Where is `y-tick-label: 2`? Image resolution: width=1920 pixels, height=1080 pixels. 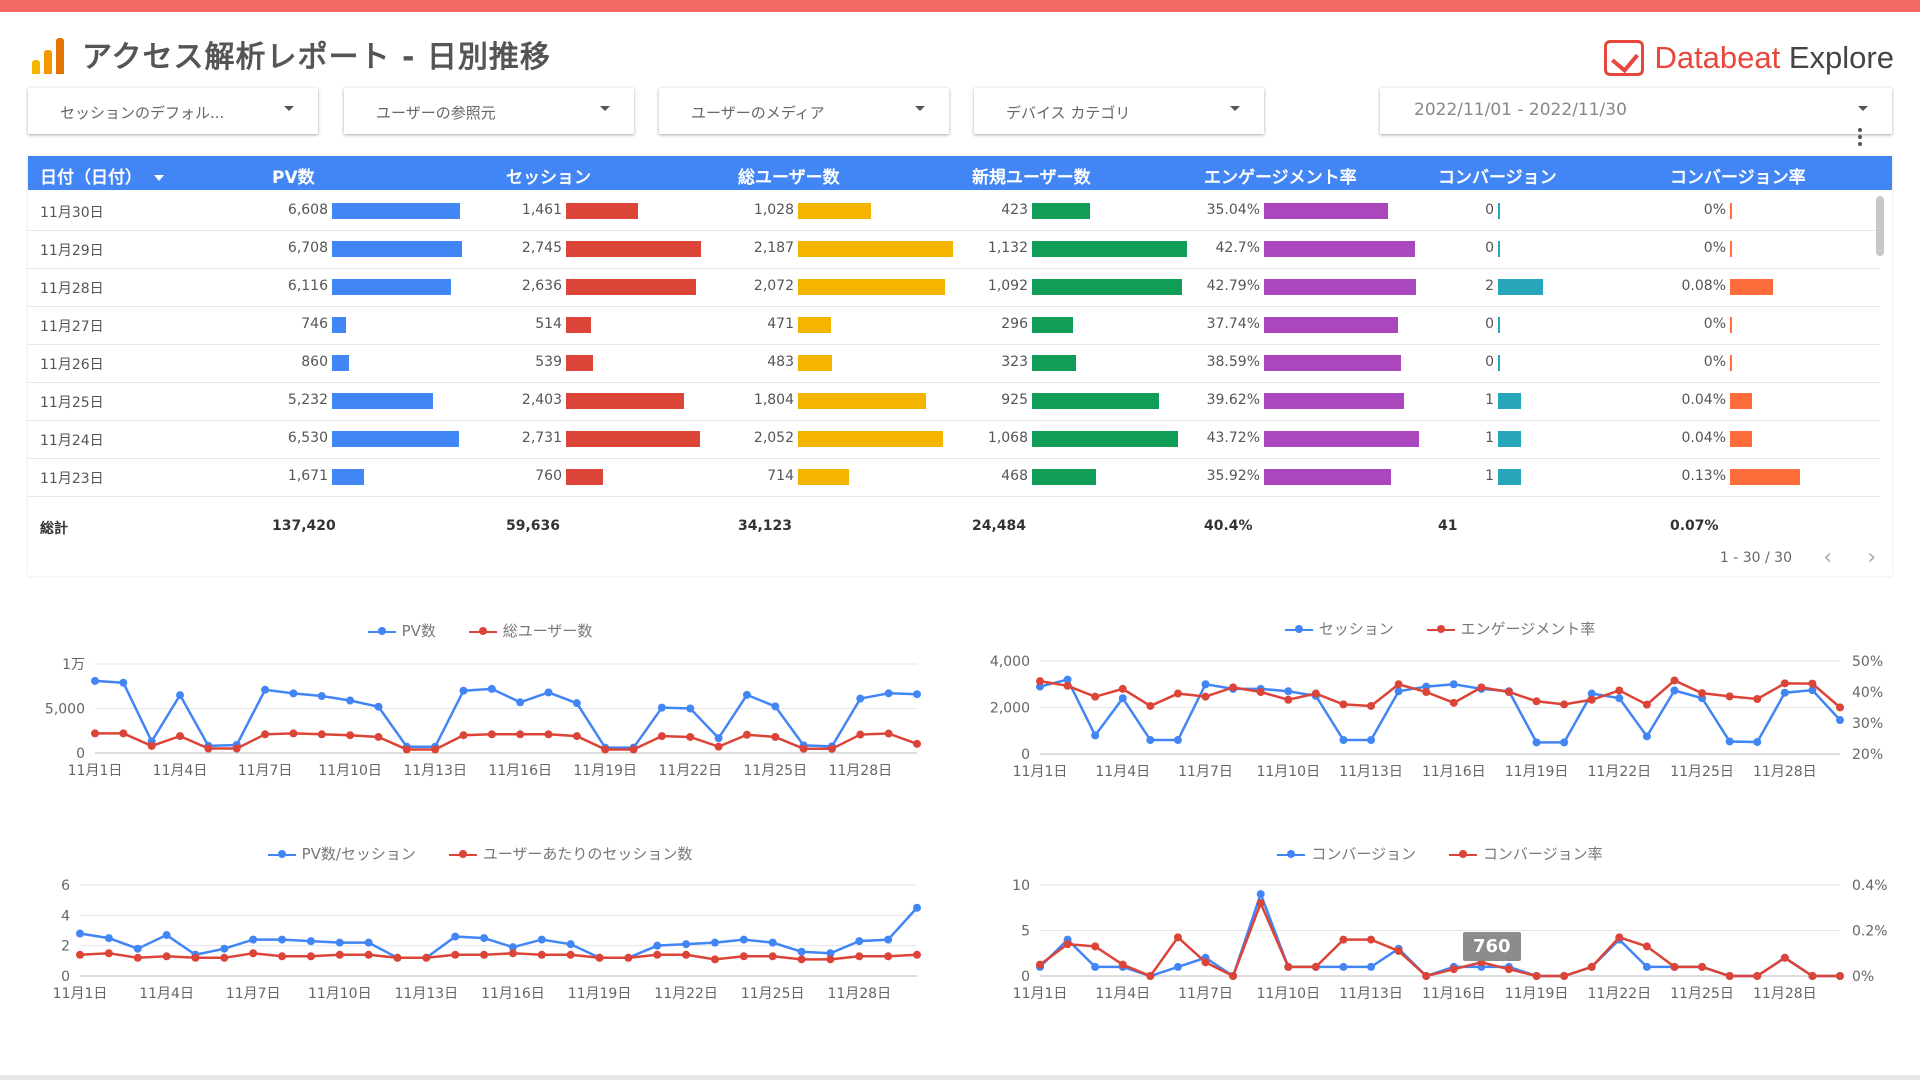
y-tick-label: 2 is located at coordinates (65, 947).